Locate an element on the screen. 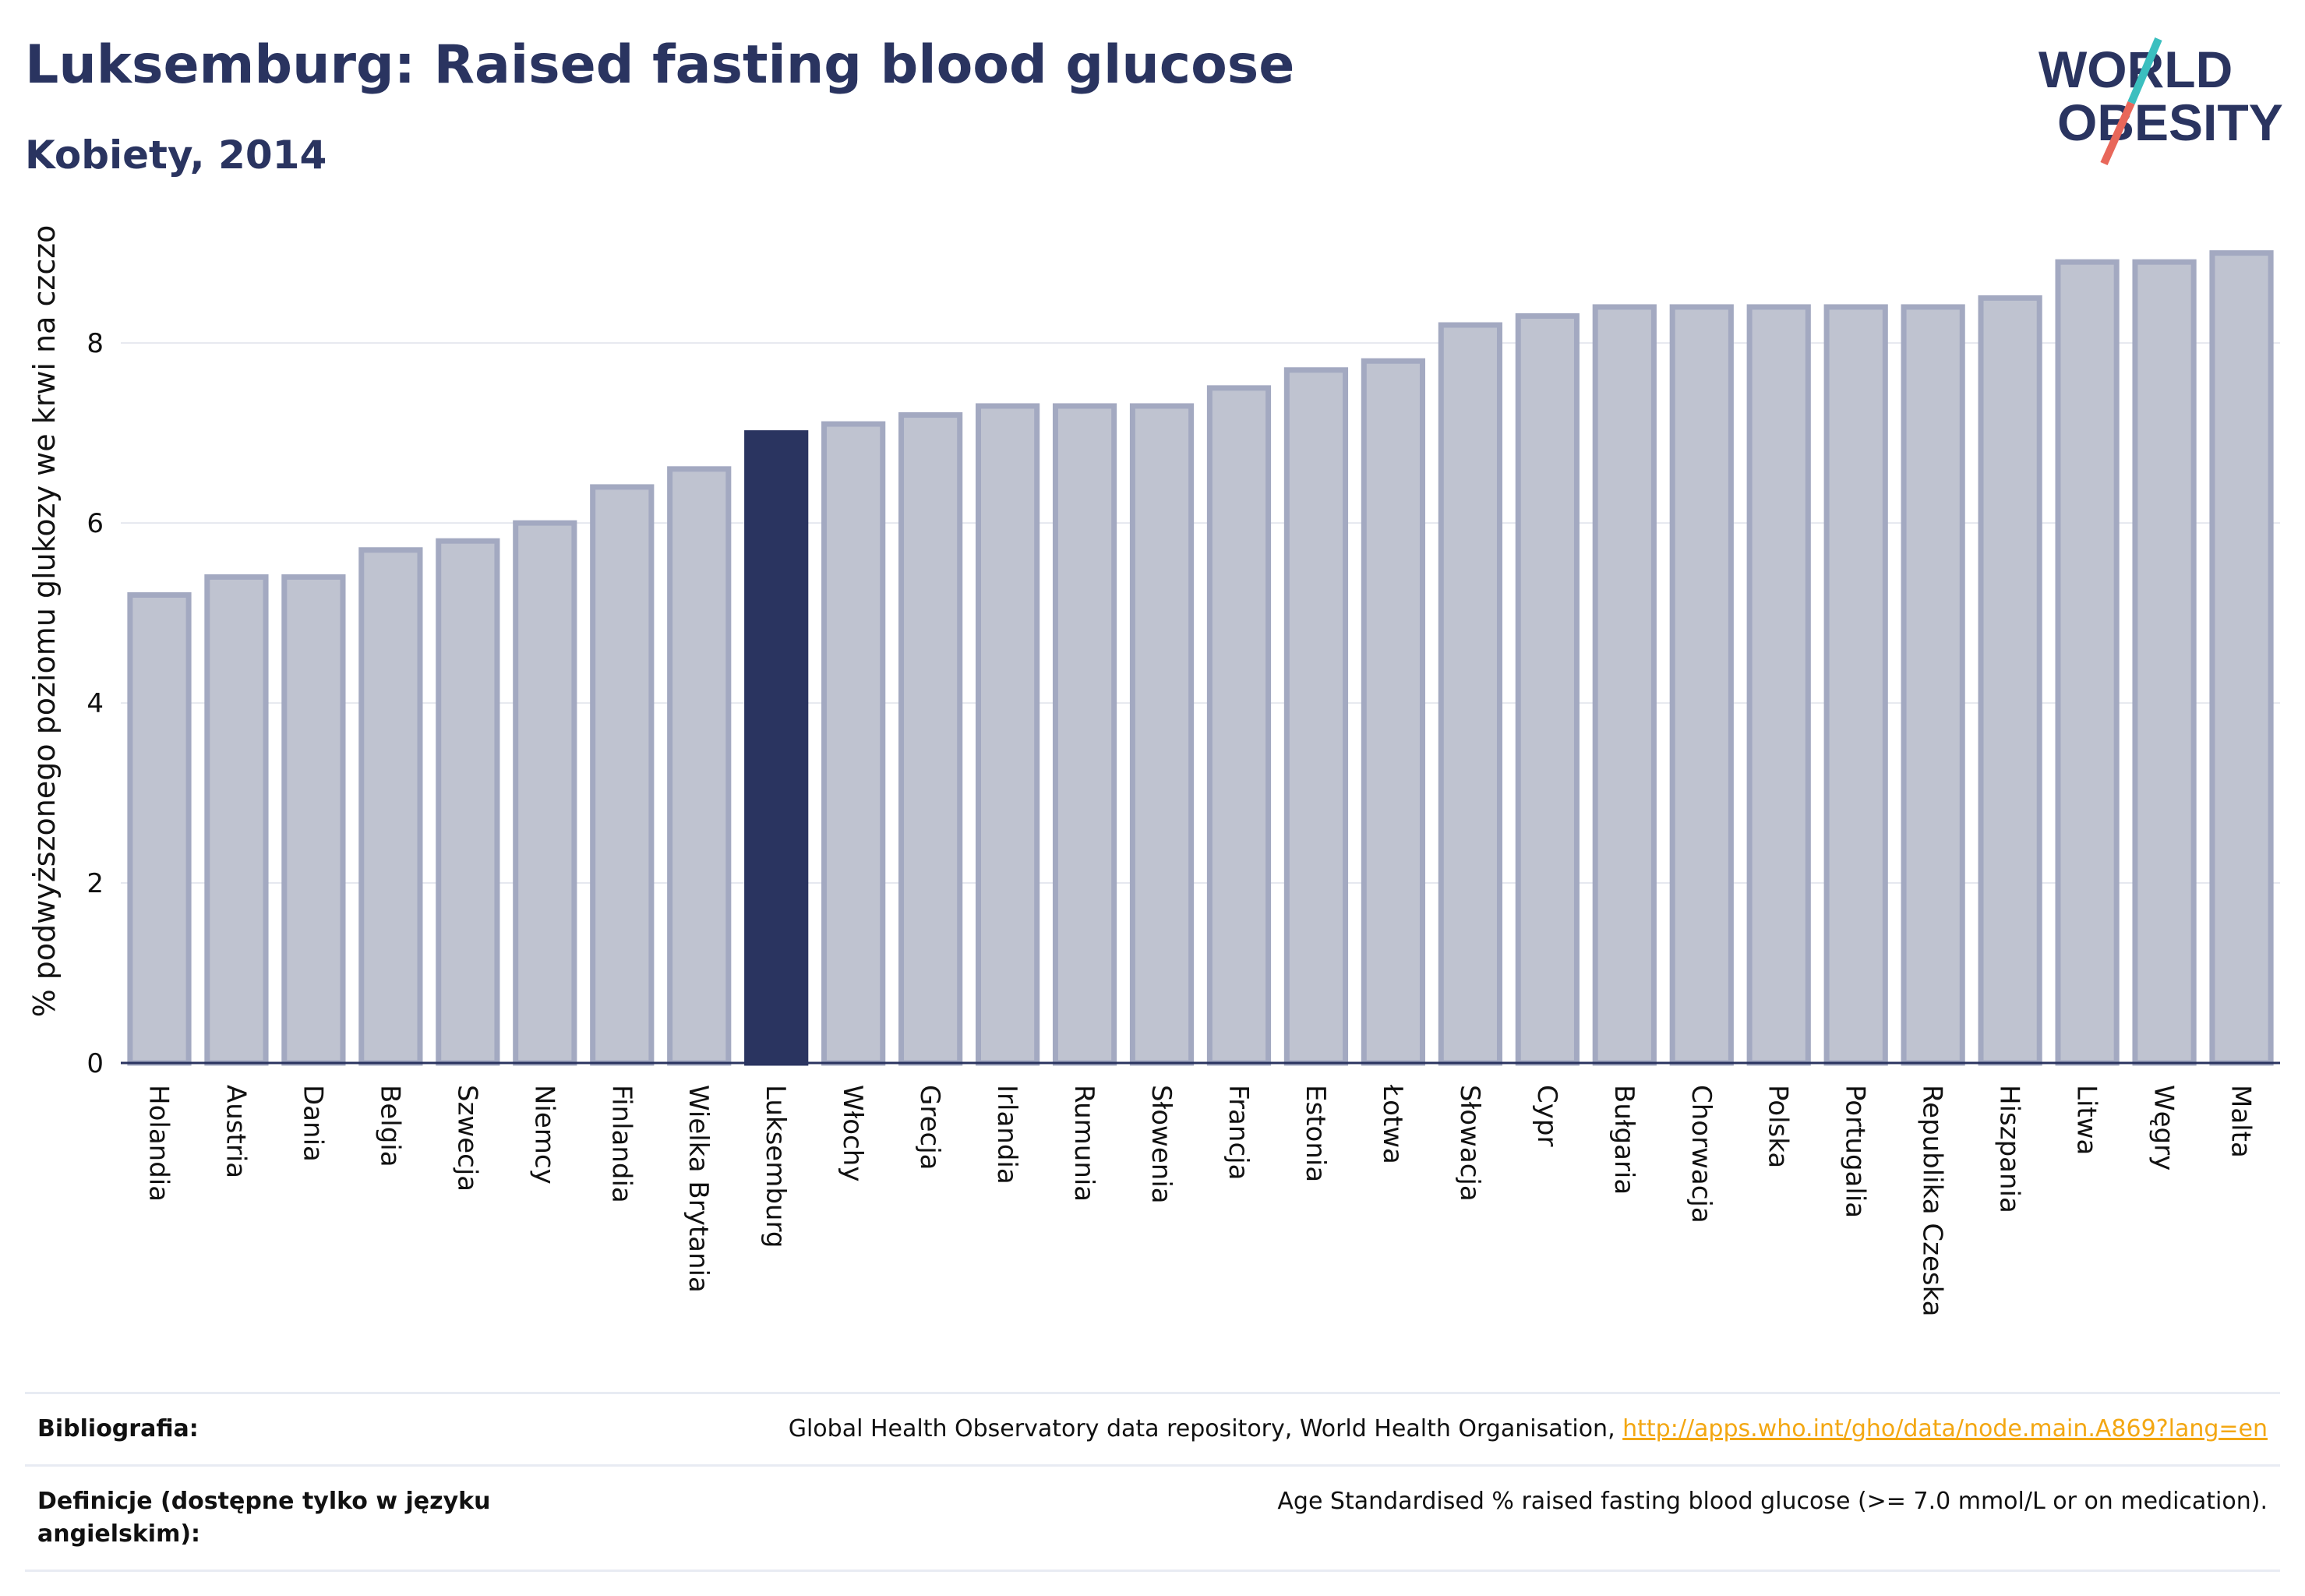  x-tick-label: Łotwa is located at coordinates (1392, 1124).